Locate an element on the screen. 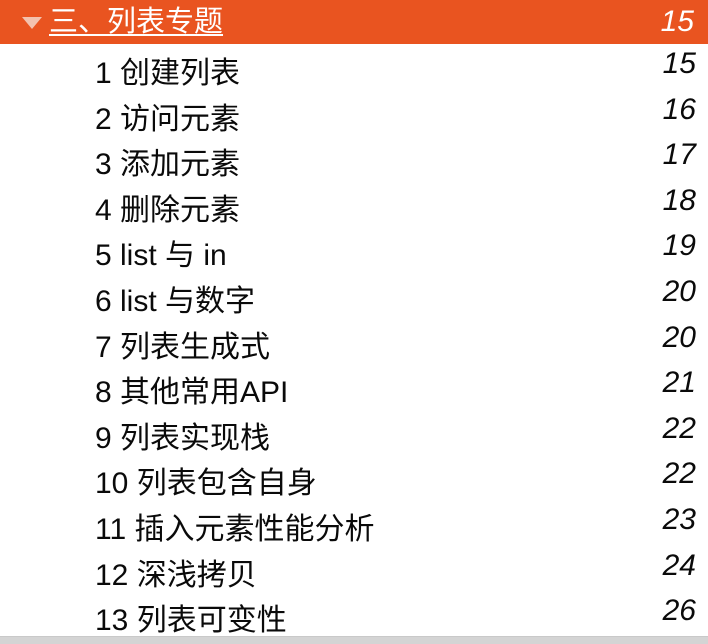  toc-item: 5 list 与 in 19 is located at coordinates (354, 249).